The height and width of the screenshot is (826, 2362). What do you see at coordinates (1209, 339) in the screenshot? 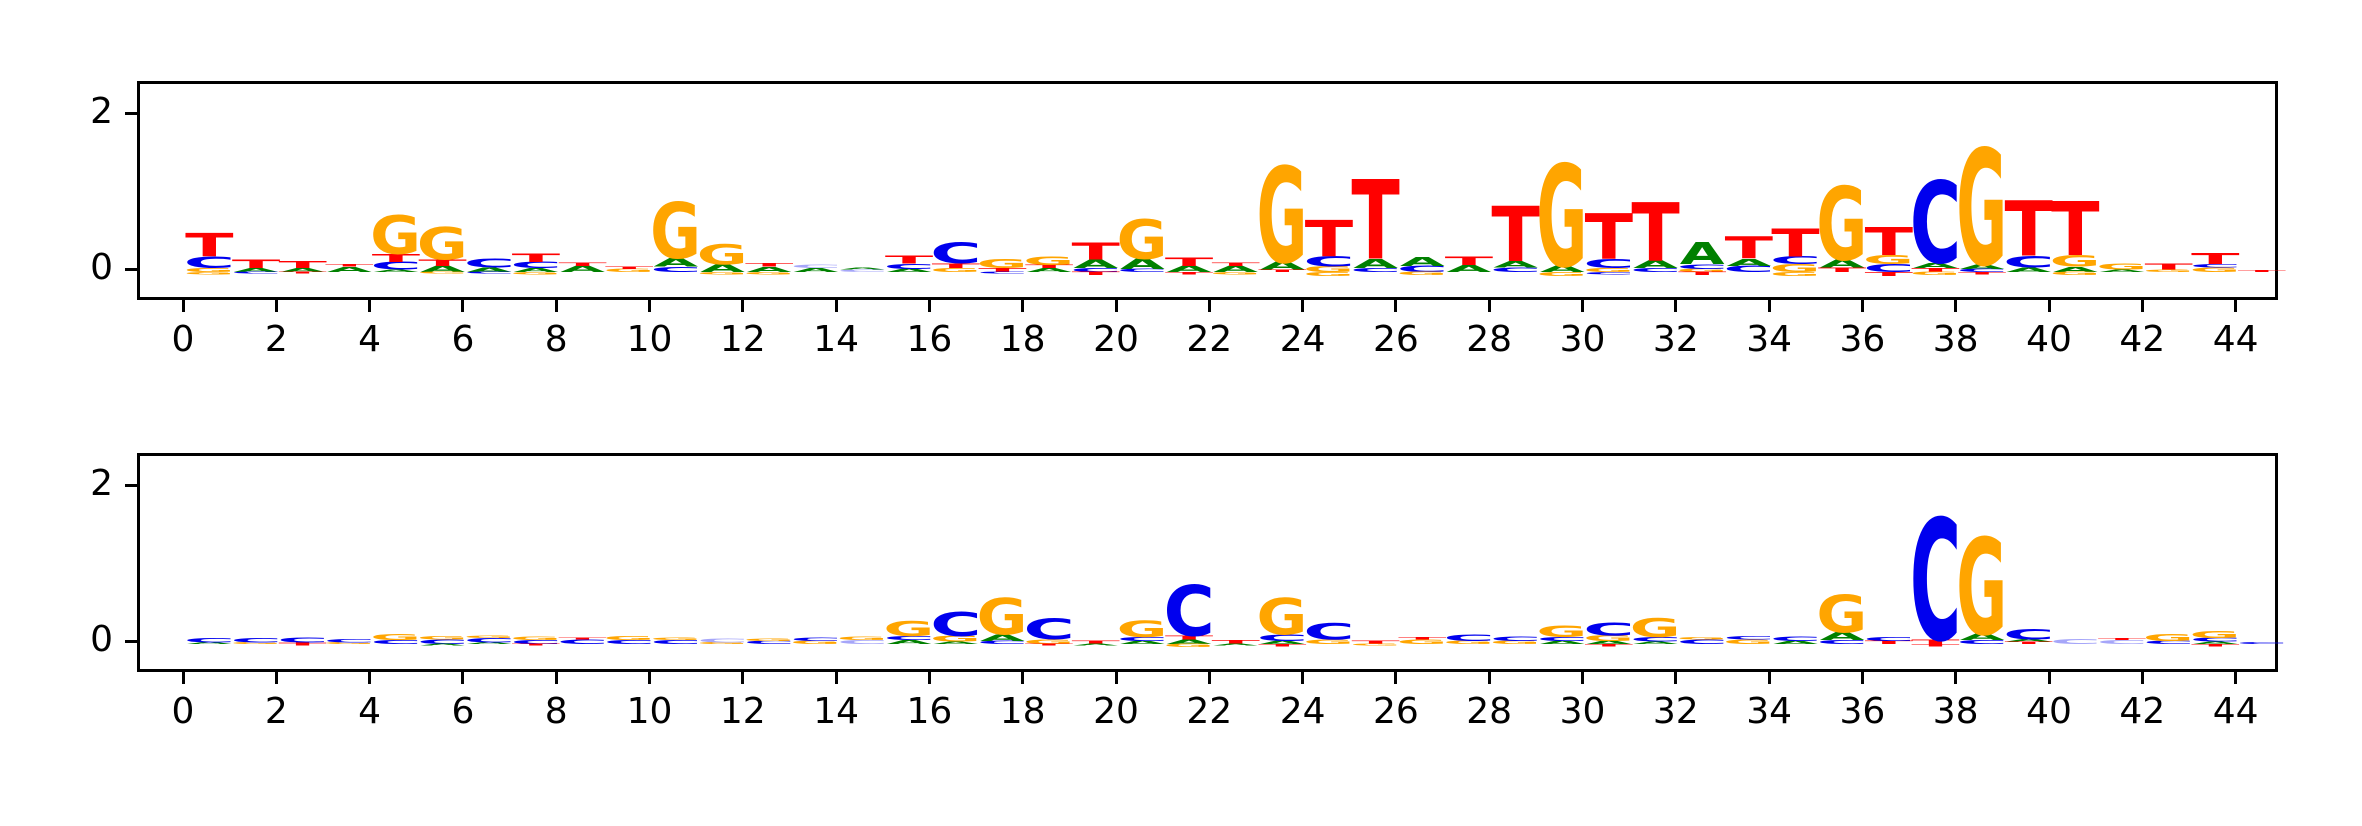
I see `x-tick-label: 22` at bounding box center [1209, 339].